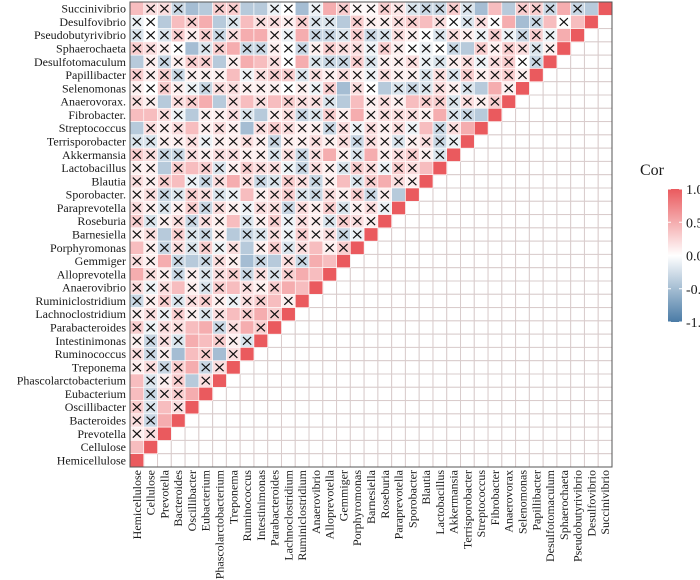 This screenshot has height=580, width=700. What do you see at coordinates (684, 257) in the screenshot?
I see `legend-ticks: 1.0 0.5 0.0 -0.5 -1.0` at bounding box center [684, 257].